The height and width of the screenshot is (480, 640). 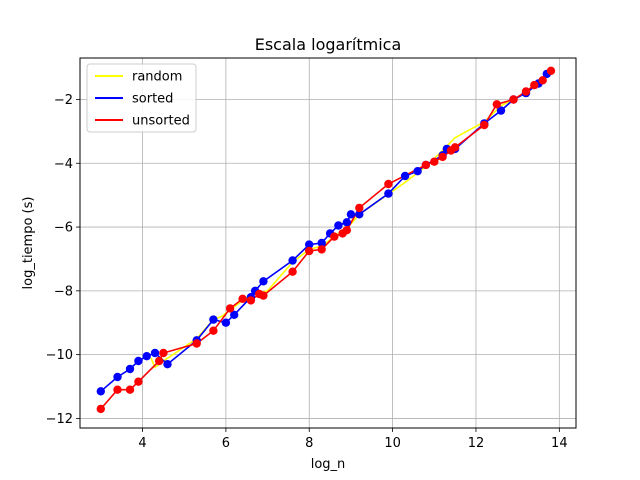 What do you see at coordinates (63, 228) in the screenshot?
I see `y-tick-label: −6` at bounding box center [63, 228].